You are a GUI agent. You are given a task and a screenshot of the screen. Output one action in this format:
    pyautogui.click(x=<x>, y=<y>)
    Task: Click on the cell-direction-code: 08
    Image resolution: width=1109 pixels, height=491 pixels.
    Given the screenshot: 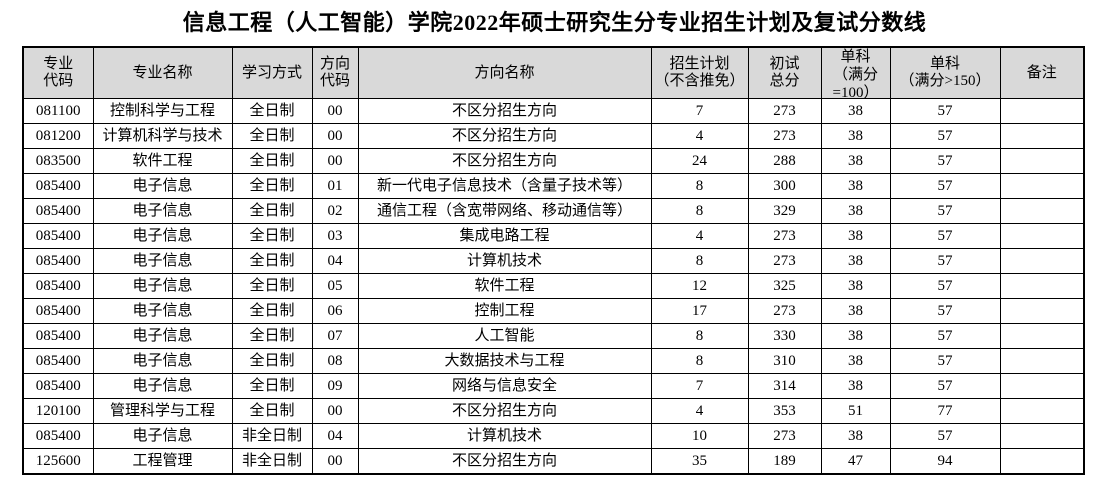 What is the action you would take?
    pyautogui.click(x=335, y=361)
    